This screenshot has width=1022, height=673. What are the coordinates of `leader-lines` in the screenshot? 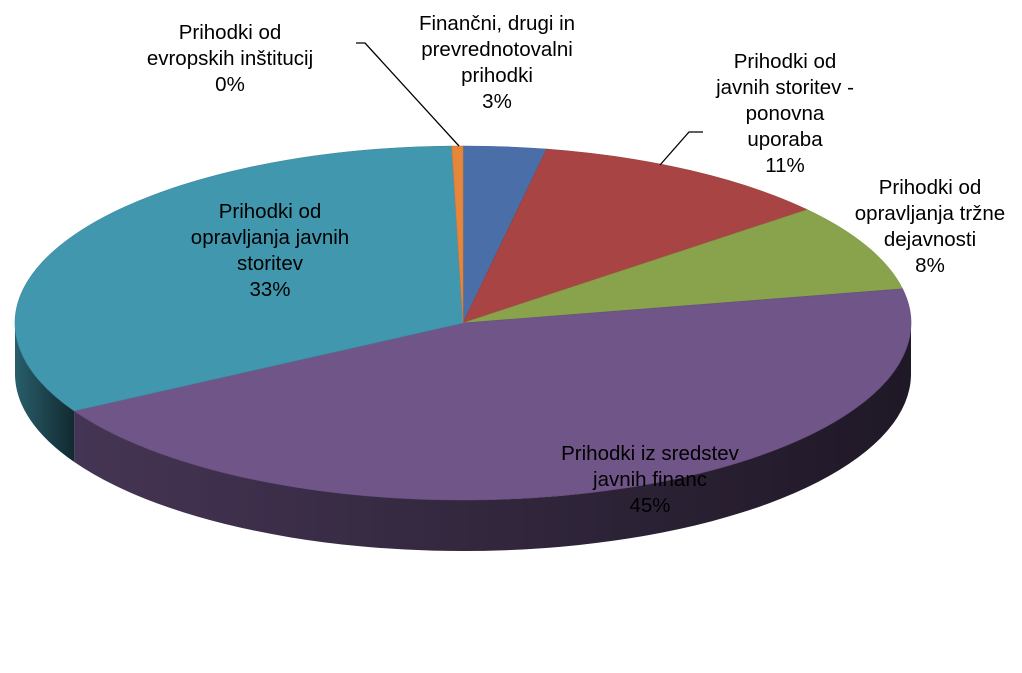 It's located at (529, 104).